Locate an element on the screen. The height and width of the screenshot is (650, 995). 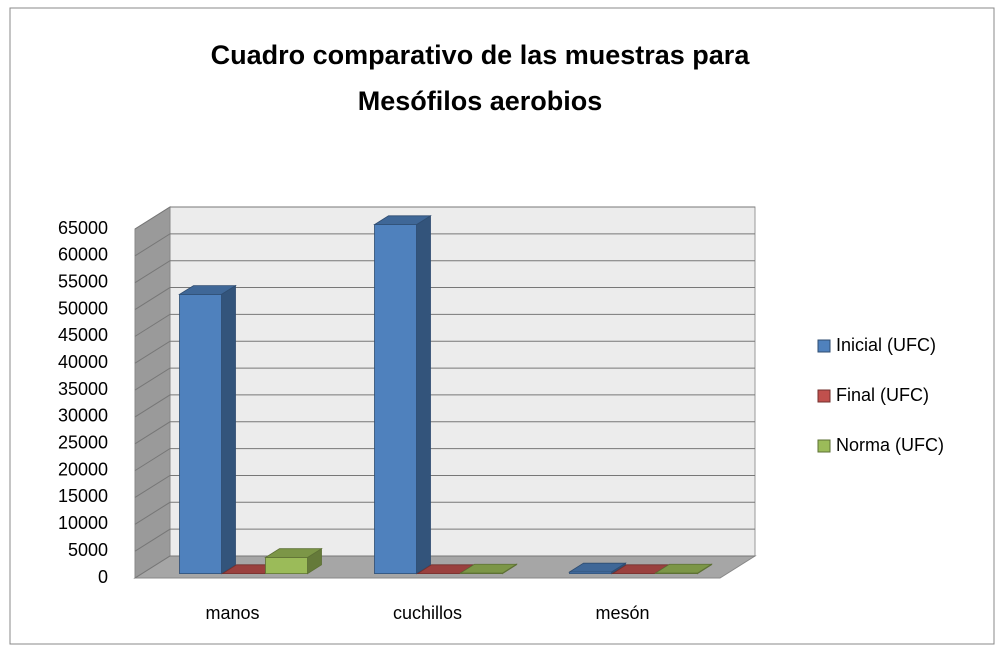
y-tick-label: 55000 is located at coordinates (83, 281).